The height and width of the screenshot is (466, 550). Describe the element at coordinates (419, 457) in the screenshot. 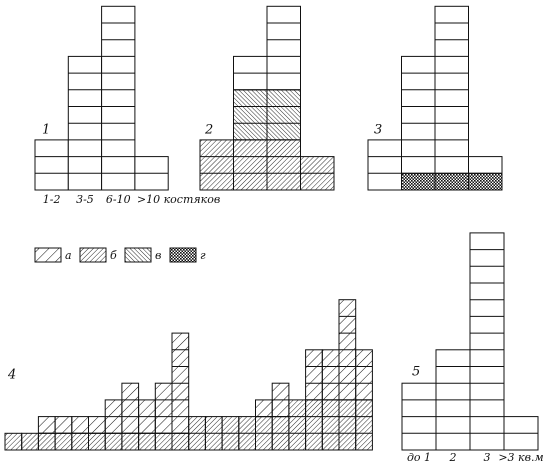

I see `category-label: до 1` at that location.